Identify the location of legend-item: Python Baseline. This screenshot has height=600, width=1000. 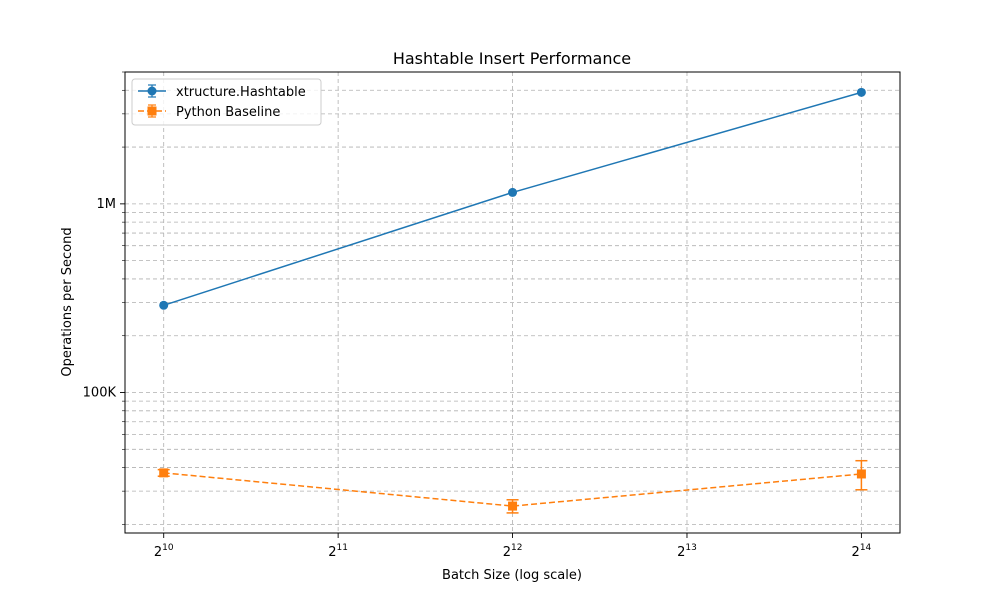
(209, 112).